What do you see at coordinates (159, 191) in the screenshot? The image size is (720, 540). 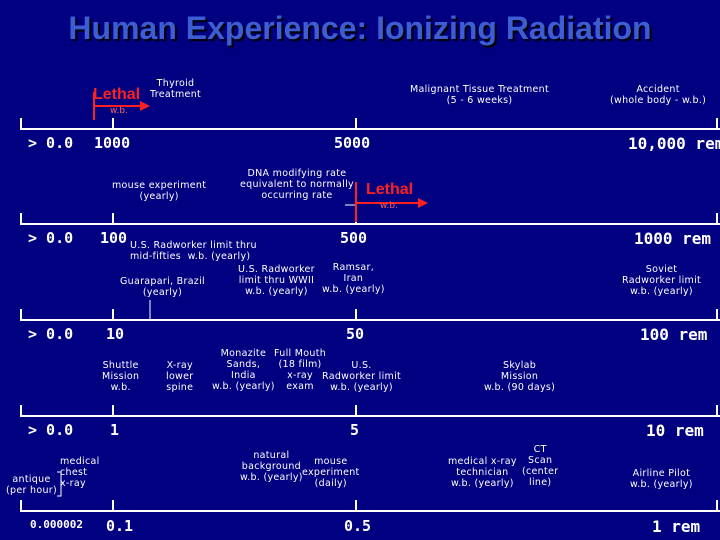 I see `mouse-experiment-yearly-label: mouse experiment (yearly)` at bounding box center [159, 191].